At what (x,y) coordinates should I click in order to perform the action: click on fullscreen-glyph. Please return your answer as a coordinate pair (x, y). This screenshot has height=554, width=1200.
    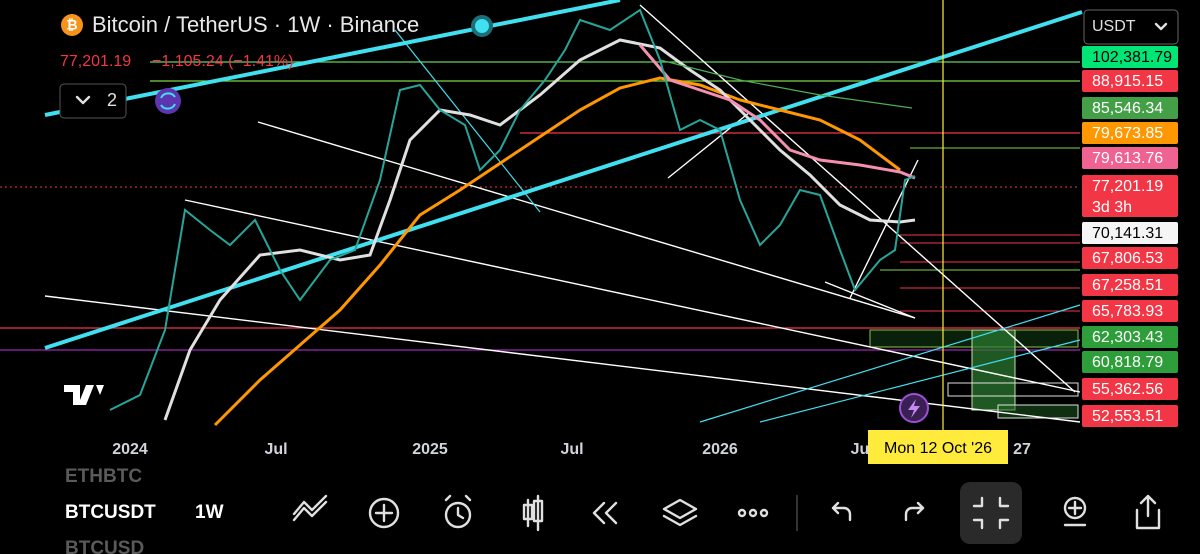
    Looking at the image, I should click on (991, 513).